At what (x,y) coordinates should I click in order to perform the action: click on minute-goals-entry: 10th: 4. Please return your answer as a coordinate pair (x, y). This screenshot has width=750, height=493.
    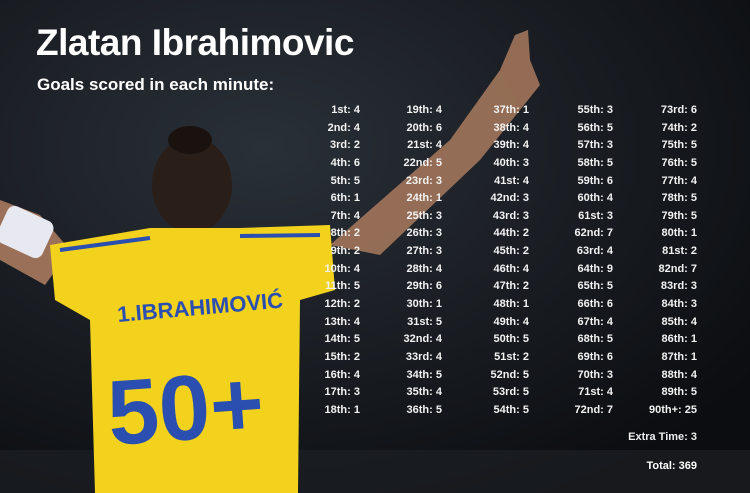
    Looking at the image, I should click on (342, 268).